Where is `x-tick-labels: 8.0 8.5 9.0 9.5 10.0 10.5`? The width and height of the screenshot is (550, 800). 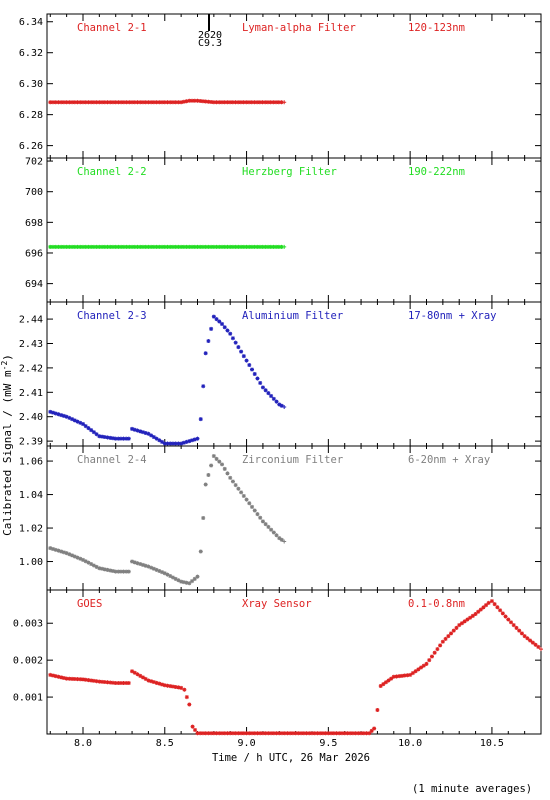
x-tick-labels: 8.0 8.5 9.0 9.5 10.0 10.5 is located at coordinates (289, 743).